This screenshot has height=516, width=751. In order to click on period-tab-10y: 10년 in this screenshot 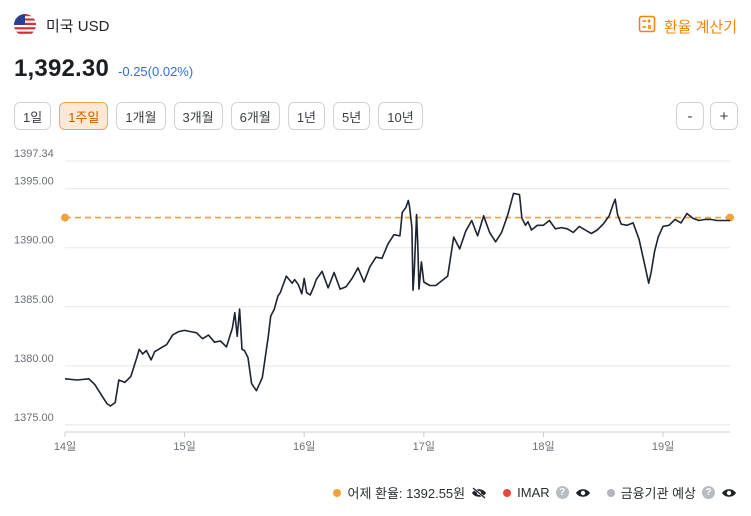, I will do `click(400, 116)`.